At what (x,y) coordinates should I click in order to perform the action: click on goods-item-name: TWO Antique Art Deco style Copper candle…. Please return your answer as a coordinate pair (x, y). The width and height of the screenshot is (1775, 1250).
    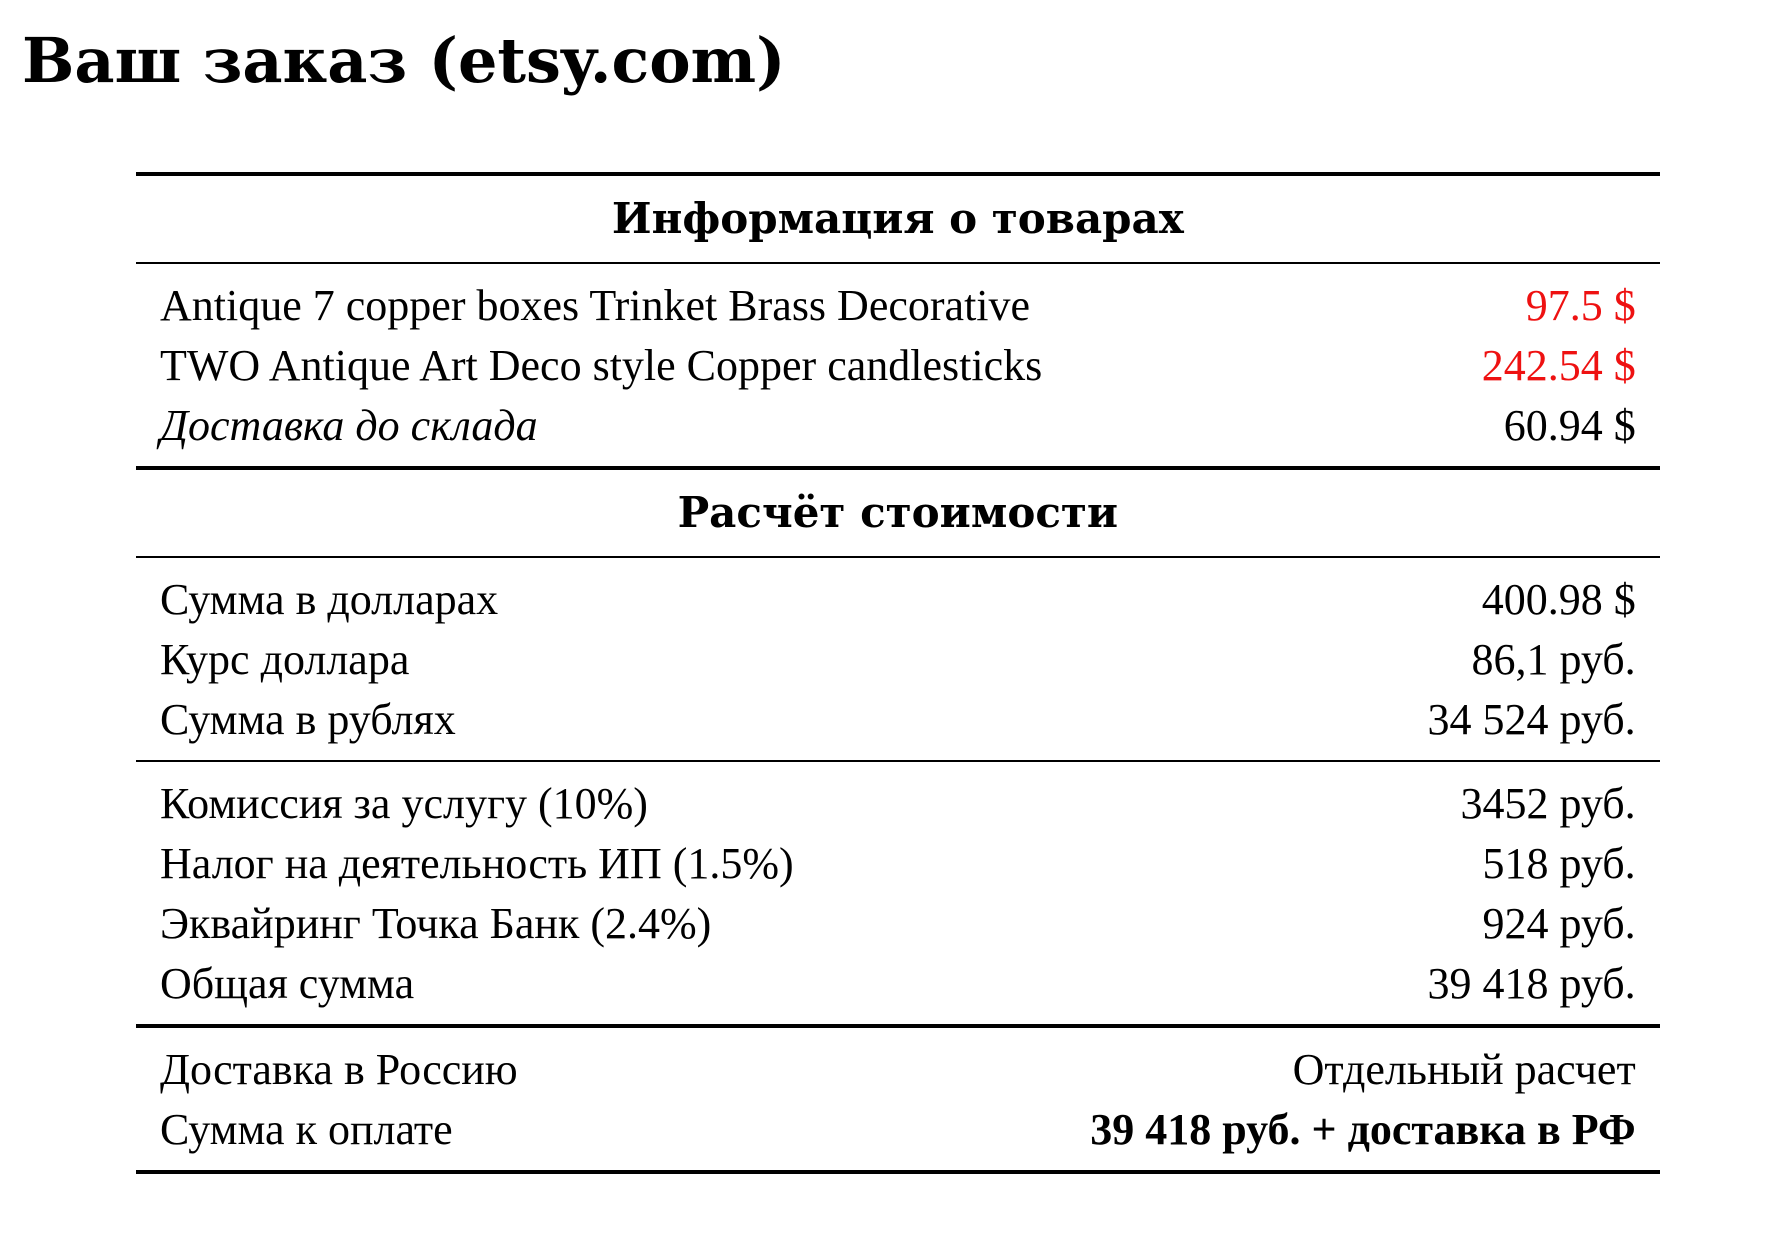
    Looking at the image, I should click on (601, 365).